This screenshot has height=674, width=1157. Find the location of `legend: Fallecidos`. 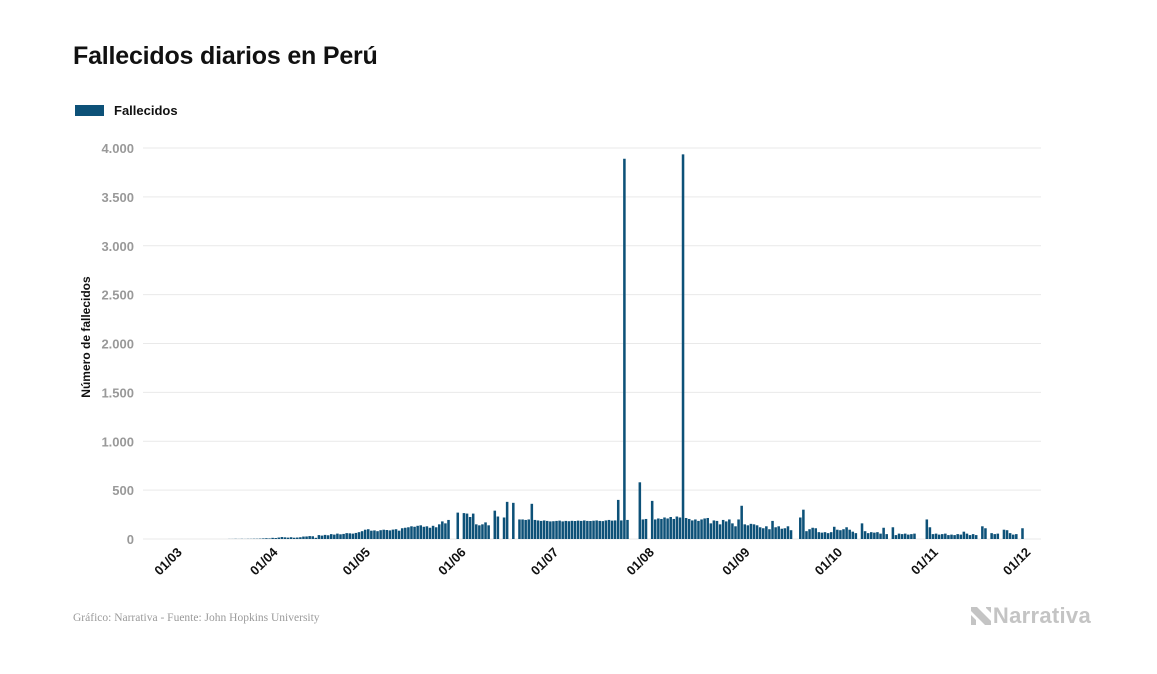

legend: Fallecidos is located at coordinates (126, 110).